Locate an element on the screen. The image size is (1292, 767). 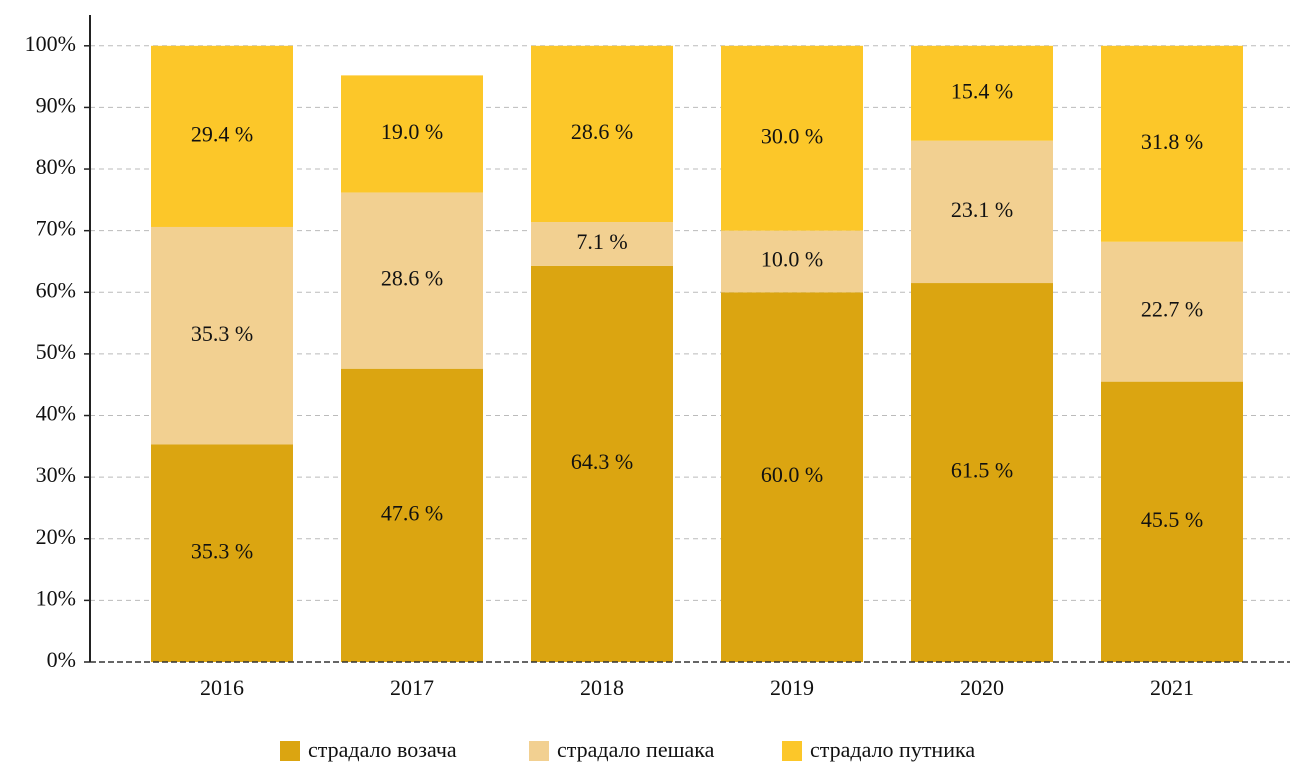
x-tick-label: 2021 is located at coordinates (1172, 687).